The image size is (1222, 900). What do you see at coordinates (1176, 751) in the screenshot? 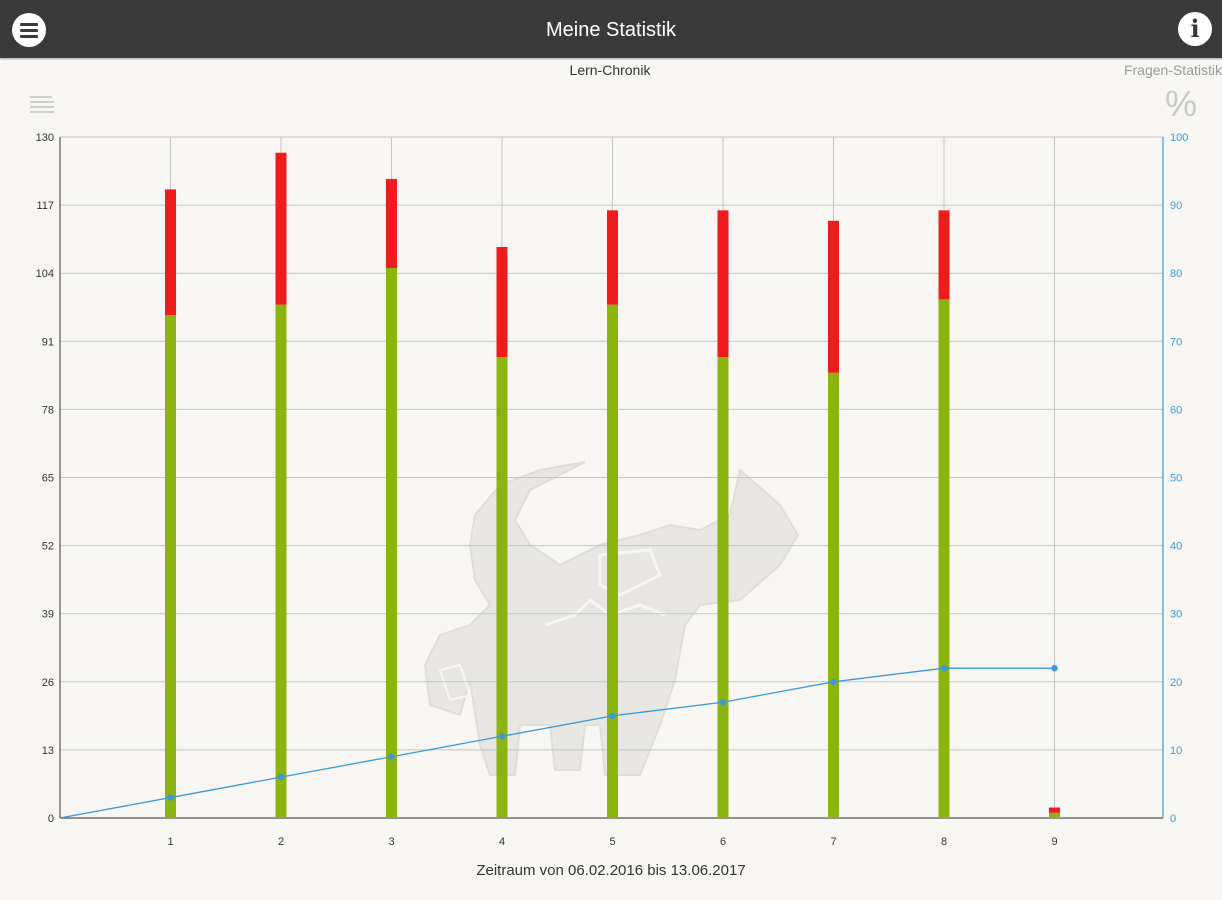
I see `y2-tick-label: 10` at bounding box center [1176, 751].